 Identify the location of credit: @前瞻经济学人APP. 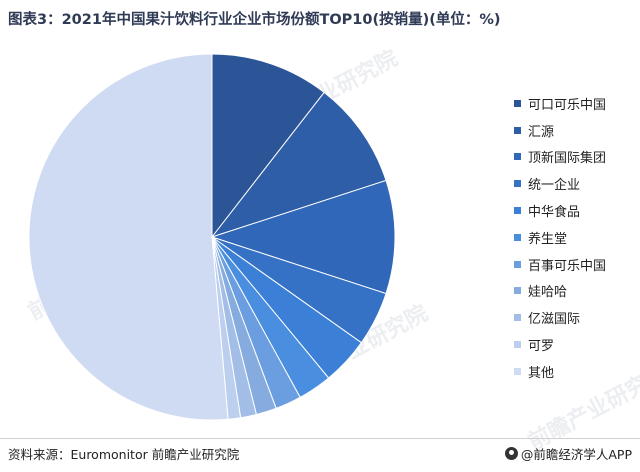
(568, 453).